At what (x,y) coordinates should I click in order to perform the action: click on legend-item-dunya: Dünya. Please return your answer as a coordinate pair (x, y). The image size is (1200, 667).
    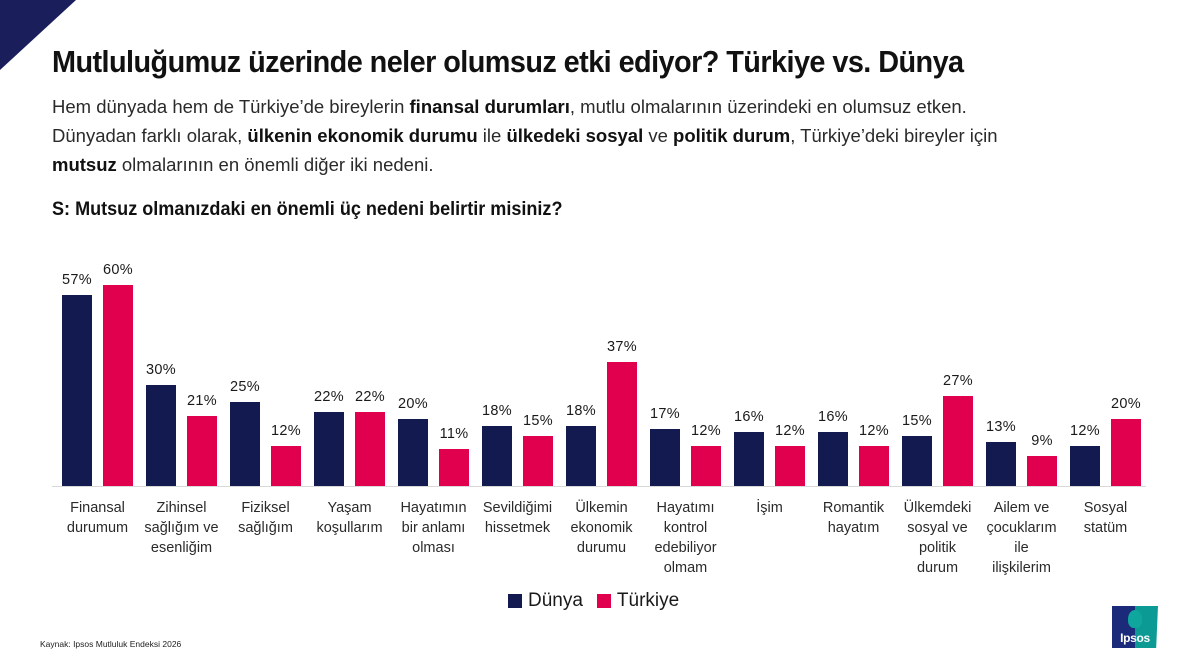
    Looking at the image, I should click on (545, 601).